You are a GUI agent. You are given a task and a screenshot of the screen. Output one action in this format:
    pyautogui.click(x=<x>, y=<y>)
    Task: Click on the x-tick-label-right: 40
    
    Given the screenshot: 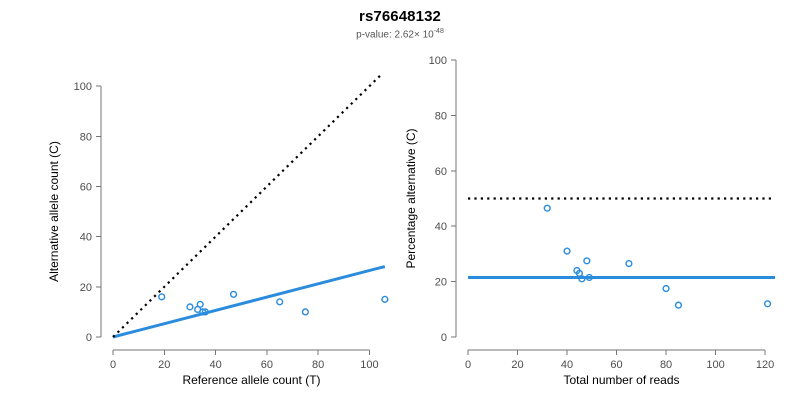 What is the action you would take?
    pyautogui.click(x=567, y=365)
    